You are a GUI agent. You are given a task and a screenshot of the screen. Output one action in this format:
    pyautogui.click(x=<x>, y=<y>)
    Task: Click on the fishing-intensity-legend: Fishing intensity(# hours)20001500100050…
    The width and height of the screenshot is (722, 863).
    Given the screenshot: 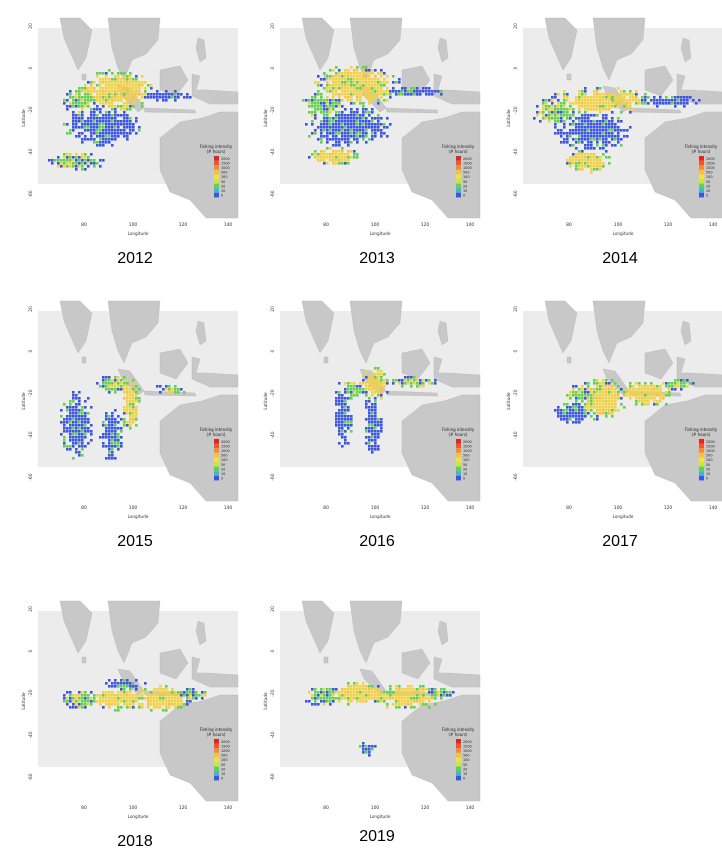 What is the action you would take?
    pyautogui.click(x=216, y=454)
    